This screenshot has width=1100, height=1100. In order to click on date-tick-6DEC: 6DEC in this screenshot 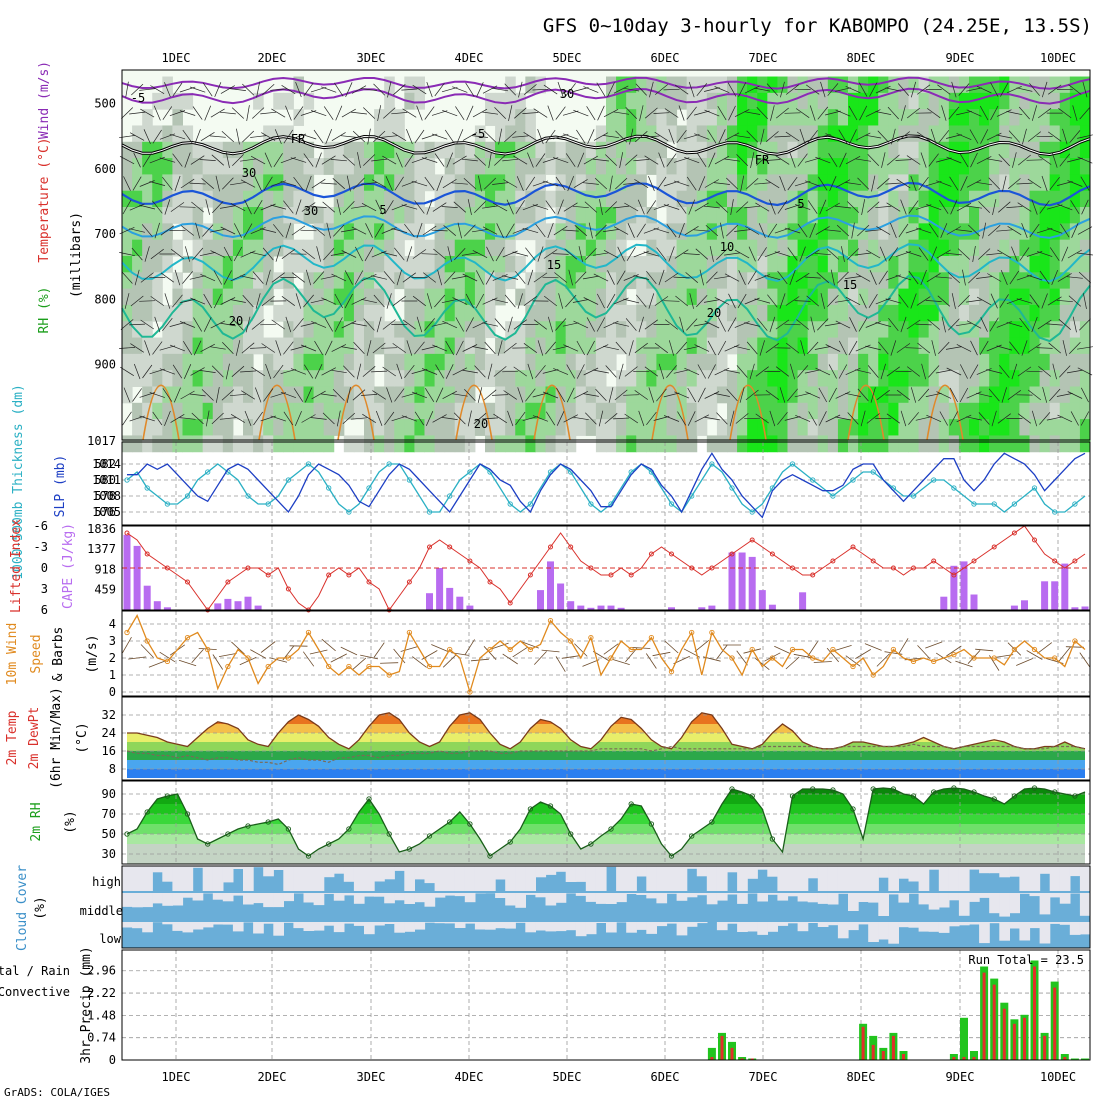, I will do `click(665, 58)`.